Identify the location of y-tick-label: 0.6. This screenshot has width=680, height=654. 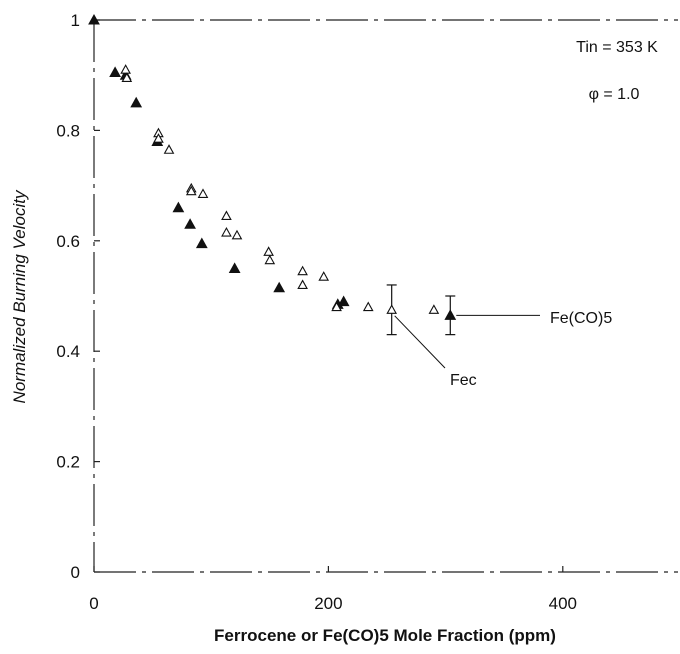
(68, 241).